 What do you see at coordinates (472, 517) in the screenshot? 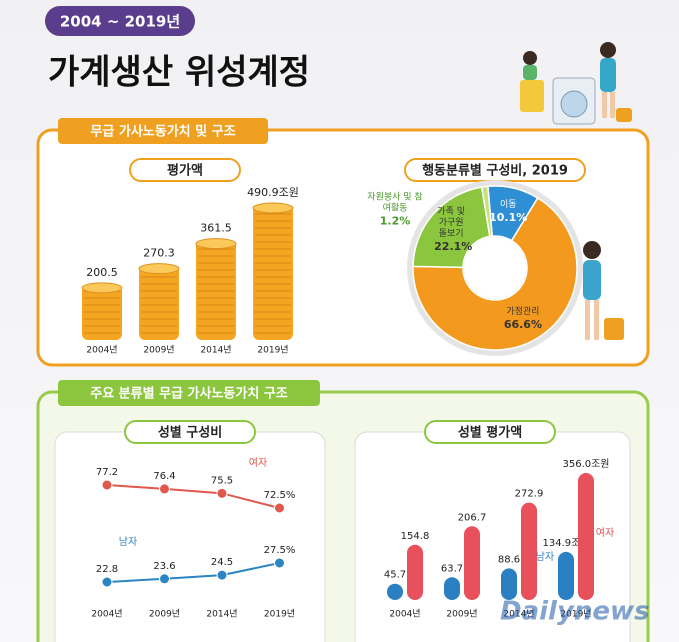
I see `data-label: 206.7` at bounding box center [472, 517].